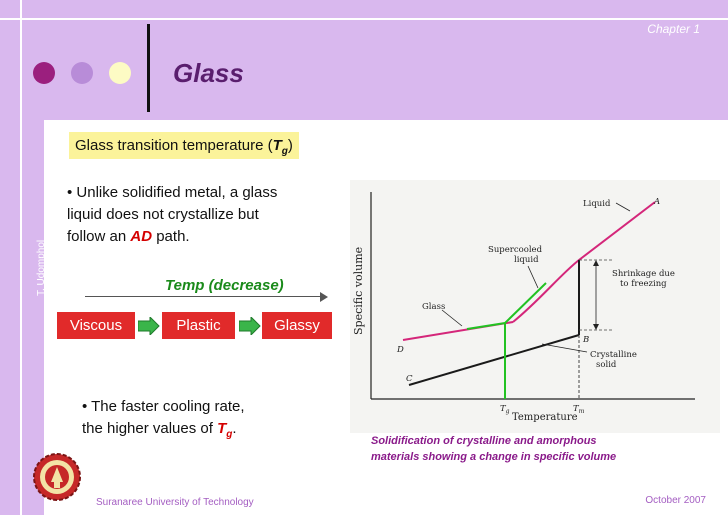 The width and height of the screenshot is (728, 515). I want to click on tg-symbol: T, so click(222, 428).